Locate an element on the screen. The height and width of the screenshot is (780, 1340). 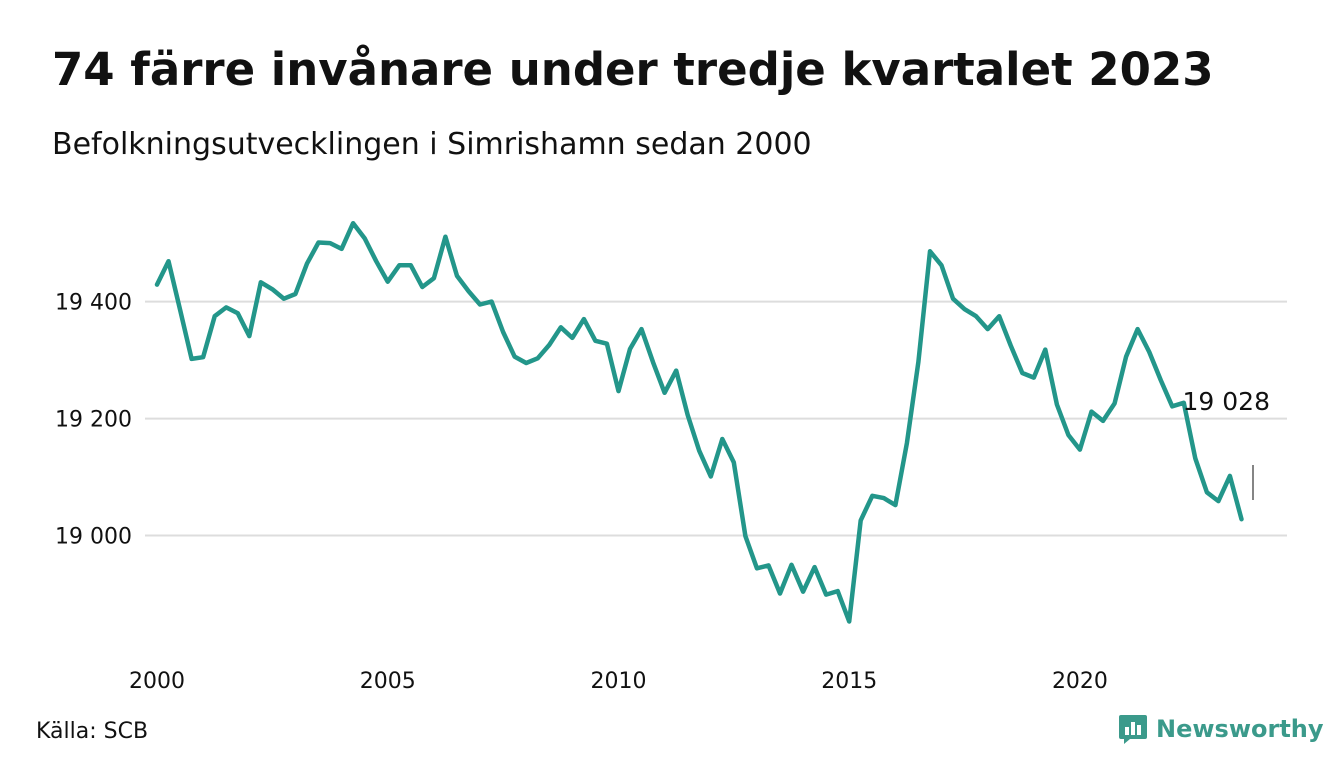
x-tick-label: 2000 is located at coordinates (157, 681).